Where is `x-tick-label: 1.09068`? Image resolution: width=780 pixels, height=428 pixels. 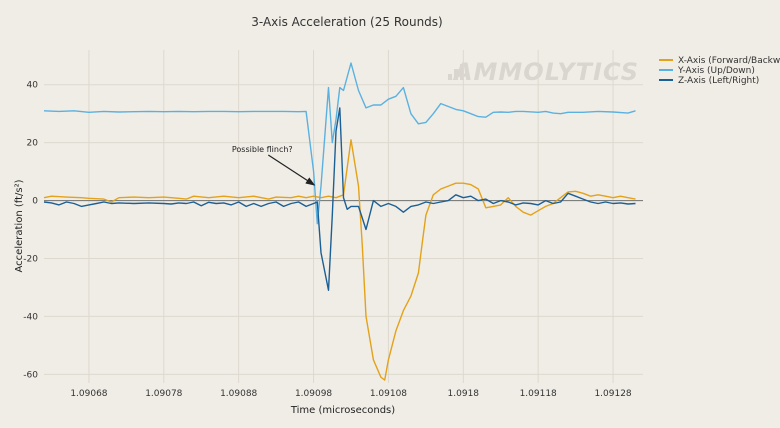 x-tick-label: 1.09068 is located at coordinates (88, 394).